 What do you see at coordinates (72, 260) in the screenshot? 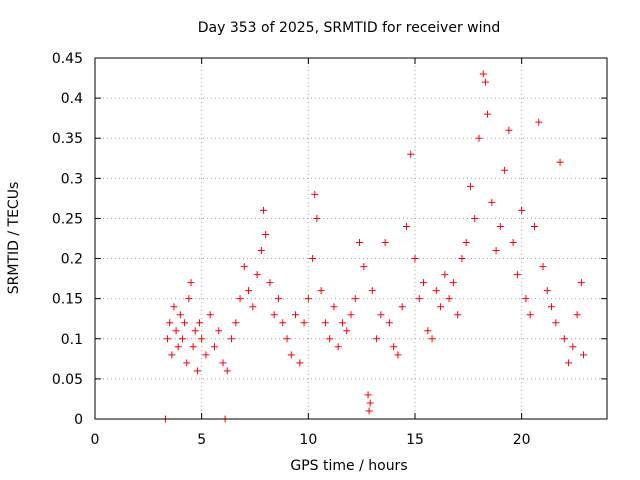
I see `y-tick-label: 0.2` at bounding box center [72, 260].